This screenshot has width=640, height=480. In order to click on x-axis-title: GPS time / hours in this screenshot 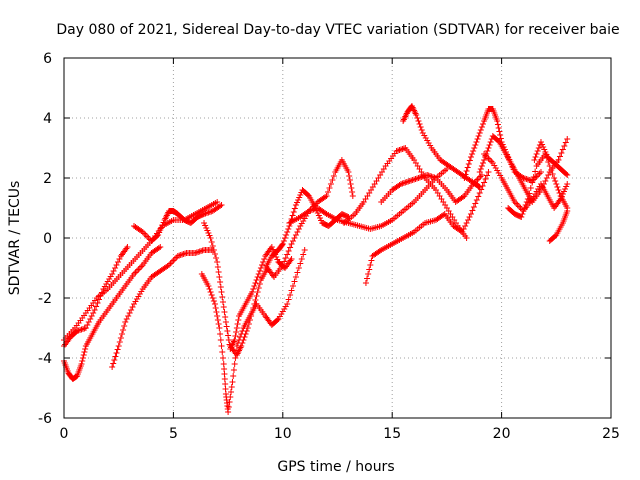, I will do `click(335, 467)`.